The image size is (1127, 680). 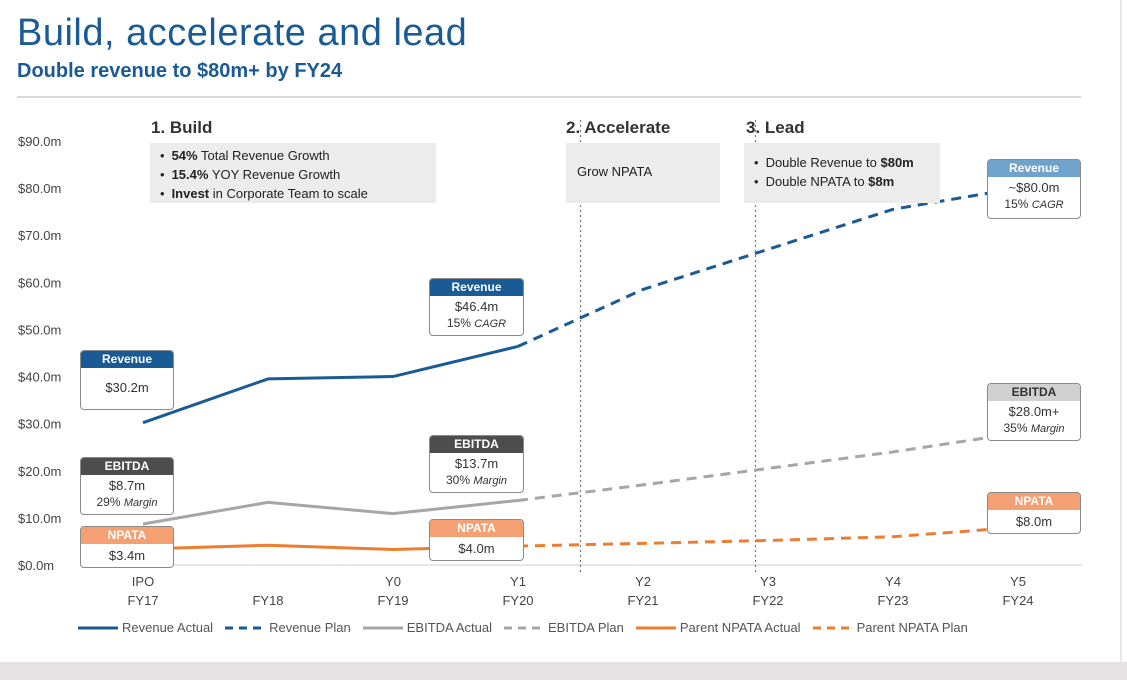 I want to click on revenue-y1-callout: Revenue $46.4m 15% CAGR, so click(x=476, y=307).